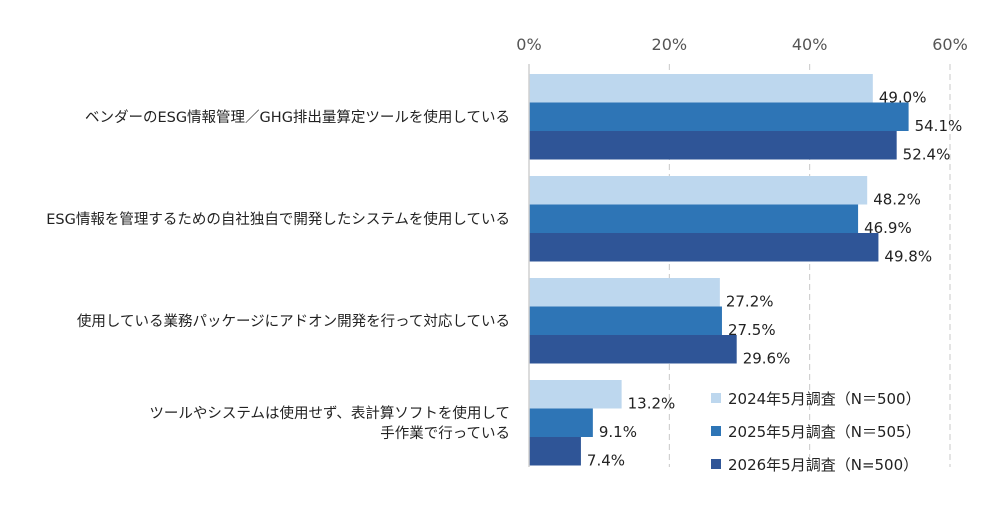  What do you see at coordinates (927, 154) in the screenshot?
I see `data-label: 52.4%` at bounding box center [927, 154].